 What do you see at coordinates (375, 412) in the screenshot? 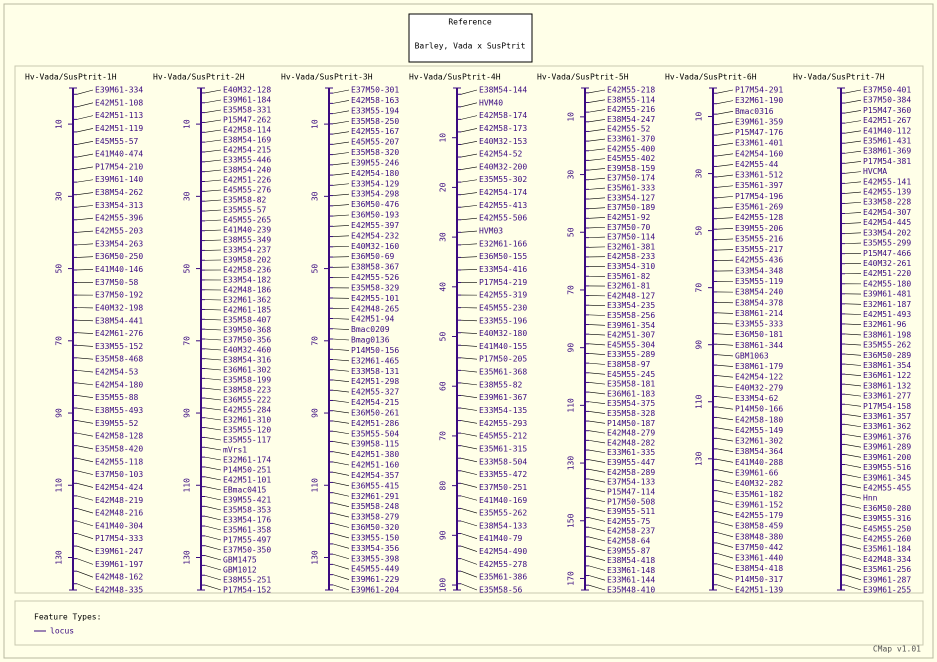
I see `feature-label: E36M50-261` at bounding box center [375, 412].